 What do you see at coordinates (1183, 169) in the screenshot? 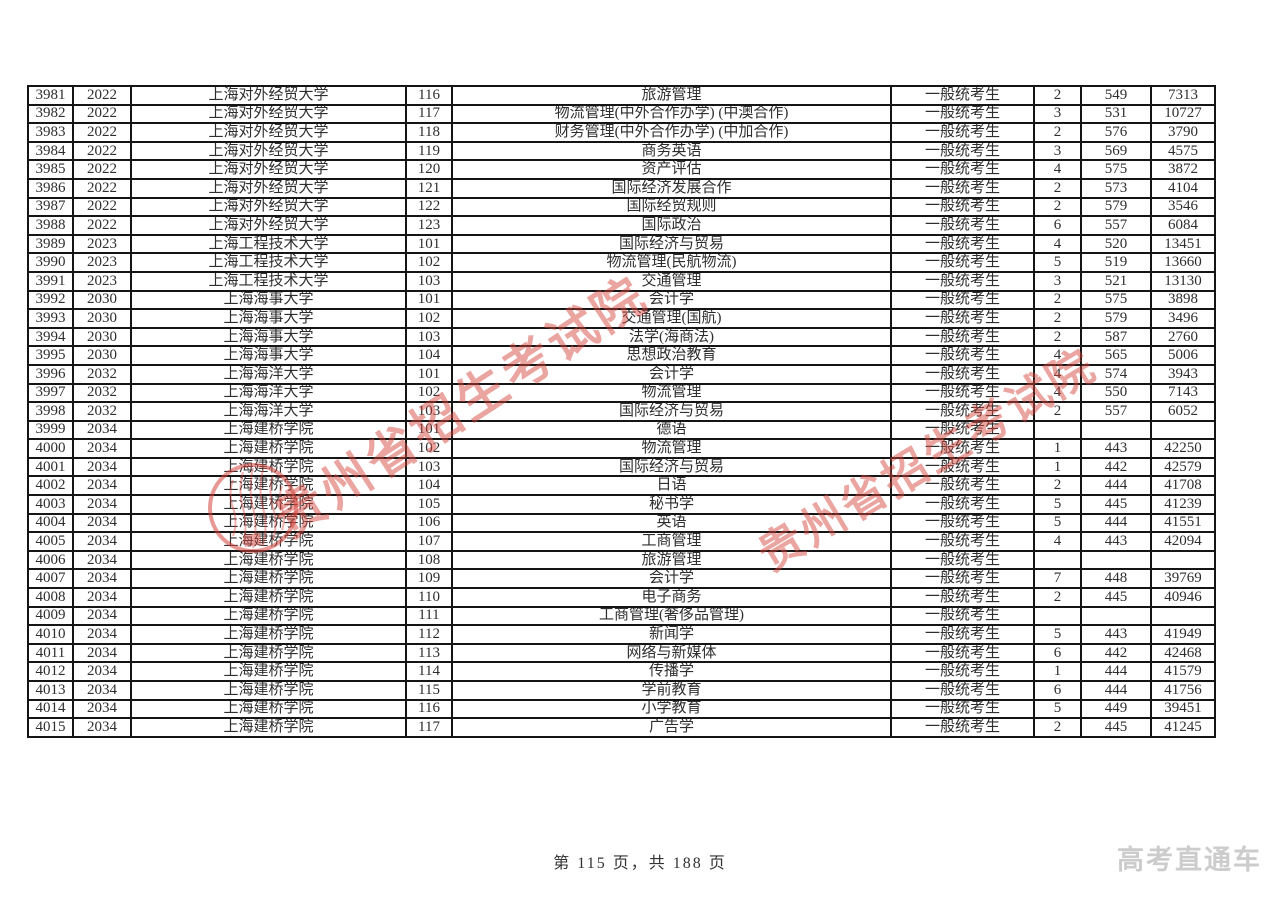
I see `cell-rank: 3872` at bounding box center [1183, 169].